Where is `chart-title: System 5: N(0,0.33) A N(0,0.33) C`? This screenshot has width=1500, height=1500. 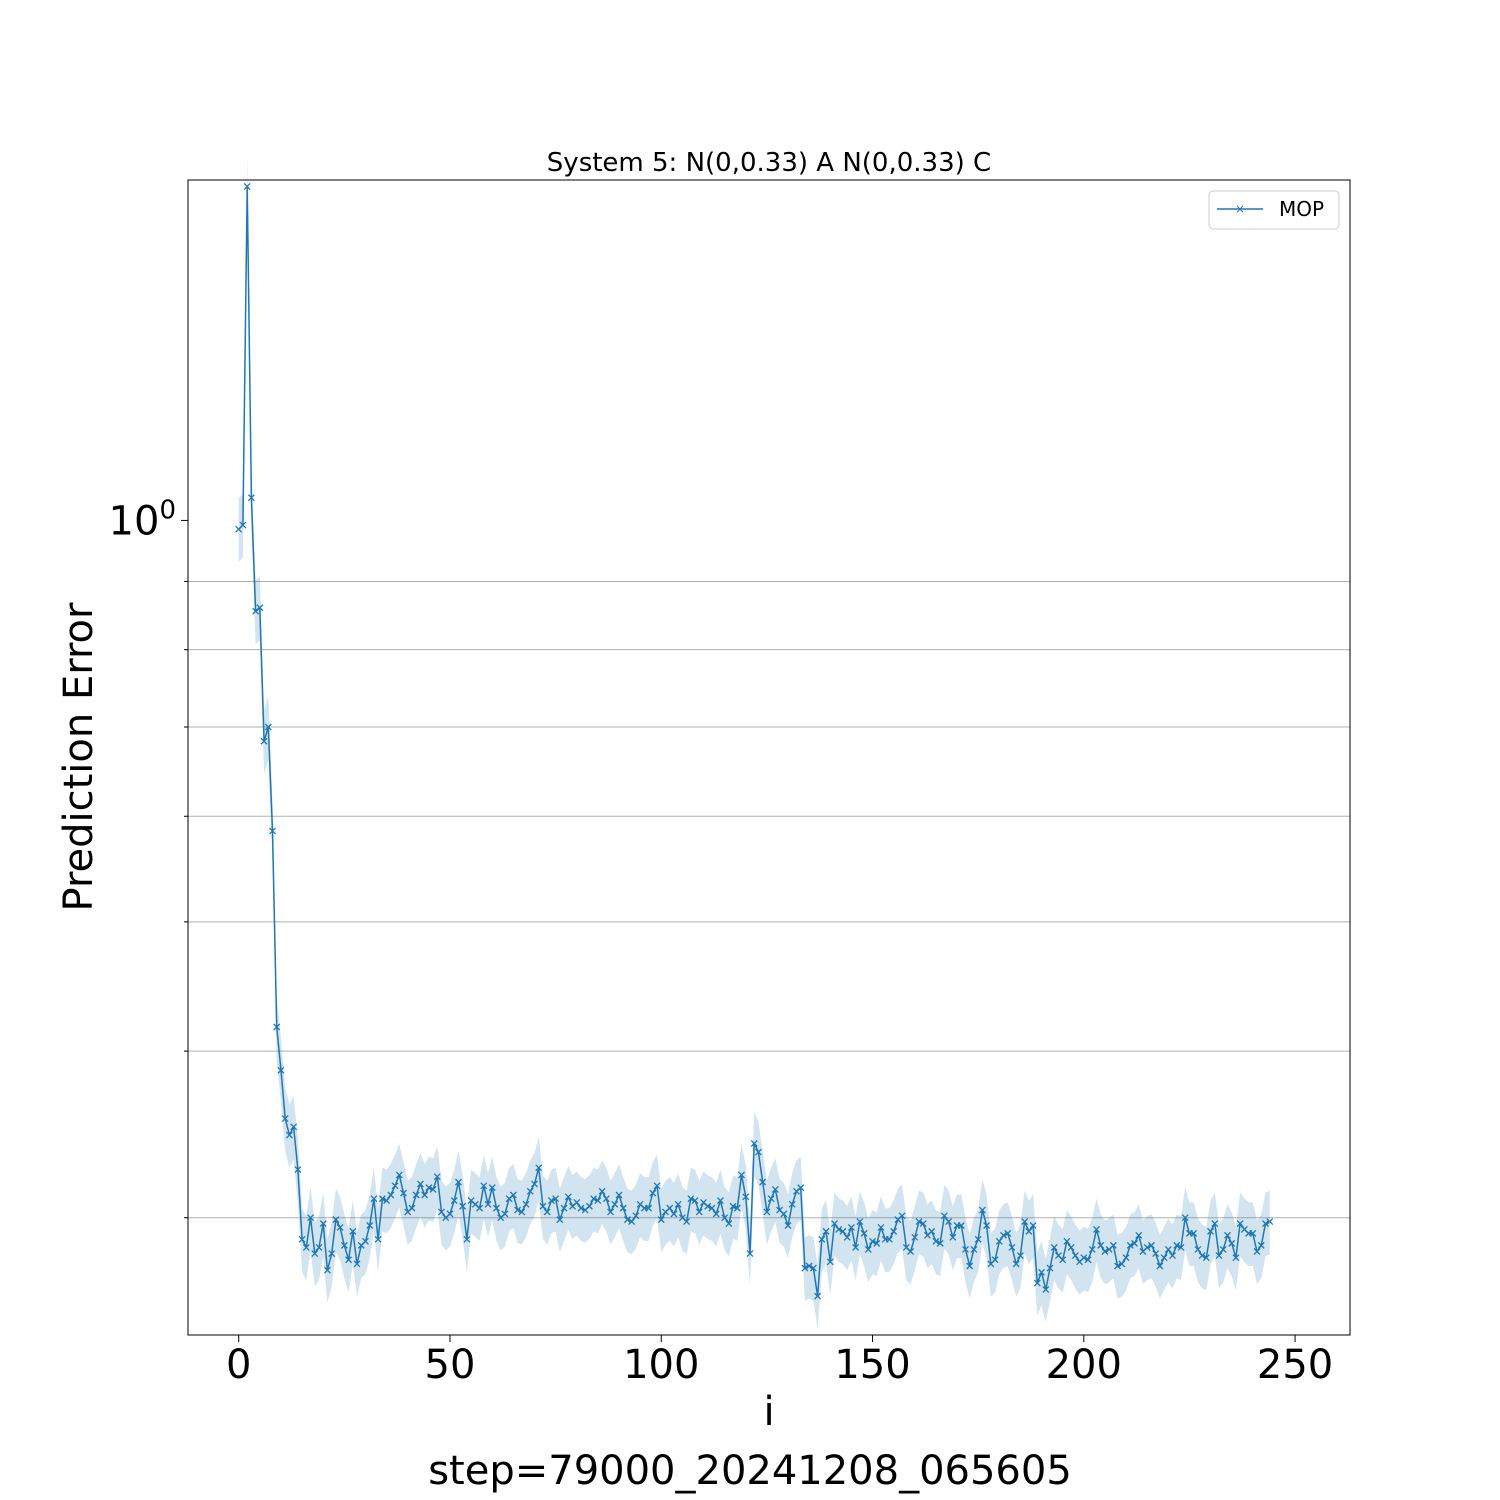
chart-title: System 5: N(0,0.33) A N(0,0.33) C is located at coordinates (769, 163).